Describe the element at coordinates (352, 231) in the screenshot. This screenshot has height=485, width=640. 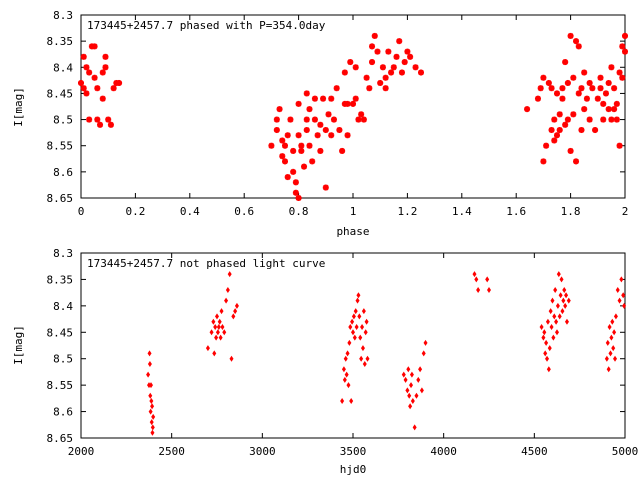
I see `x-axis-label: phase` at that location.